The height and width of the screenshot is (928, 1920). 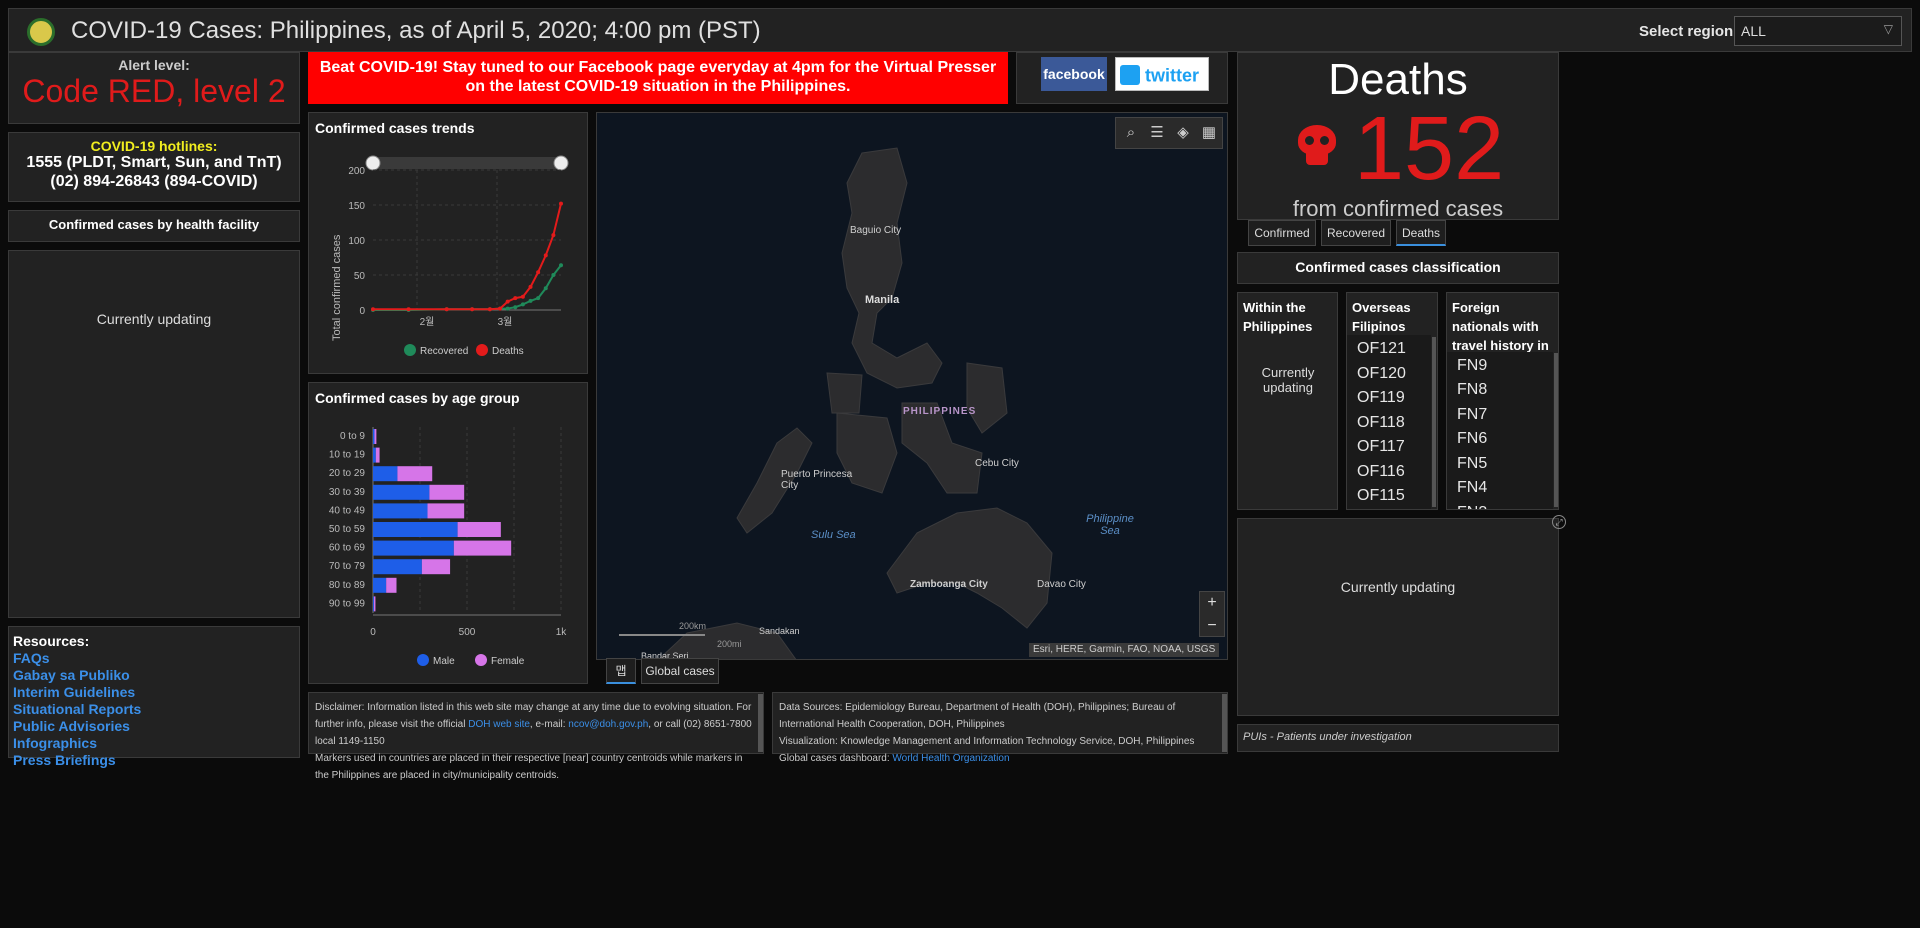 What do you see at coordinates (1398, 587) in the screenshot?
I see `pui-status: Currently updating` at bounding box center [1398, 587].